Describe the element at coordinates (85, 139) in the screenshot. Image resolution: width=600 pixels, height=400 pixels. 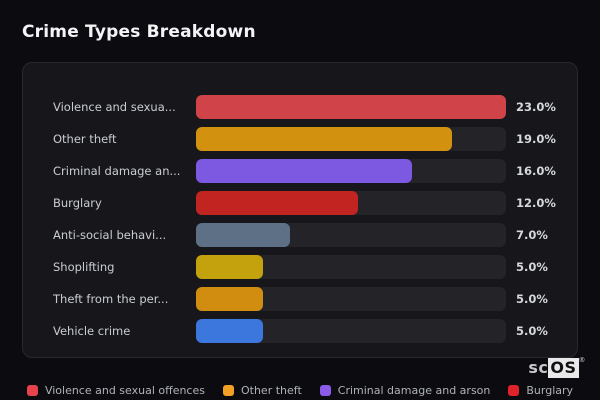
I see `bar-label: Other theft` at that location.